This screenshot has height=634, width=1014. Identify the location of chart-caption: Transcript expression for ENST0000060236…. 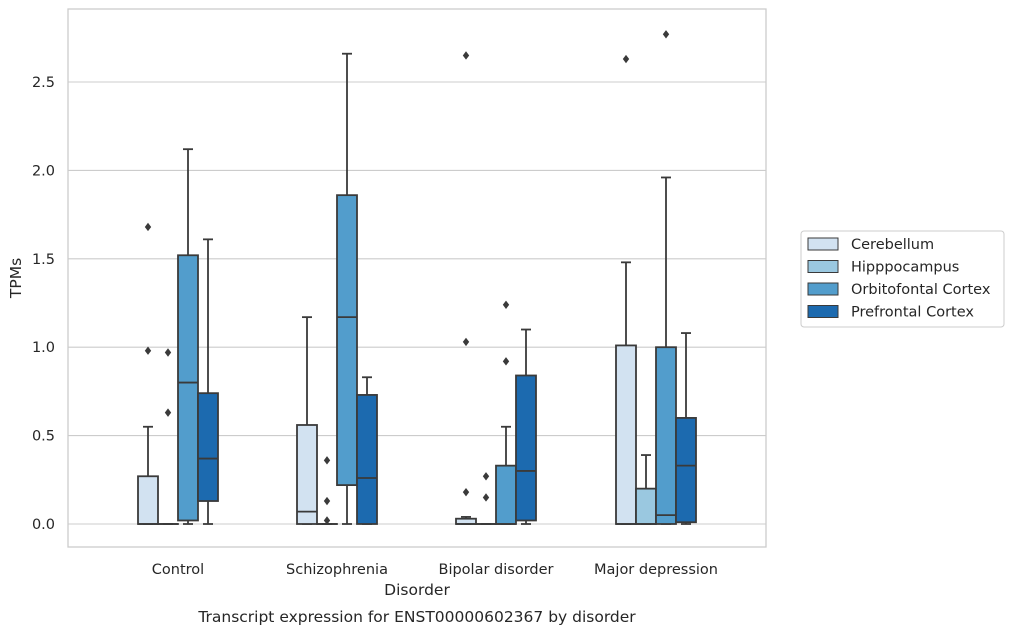
(416, 617).